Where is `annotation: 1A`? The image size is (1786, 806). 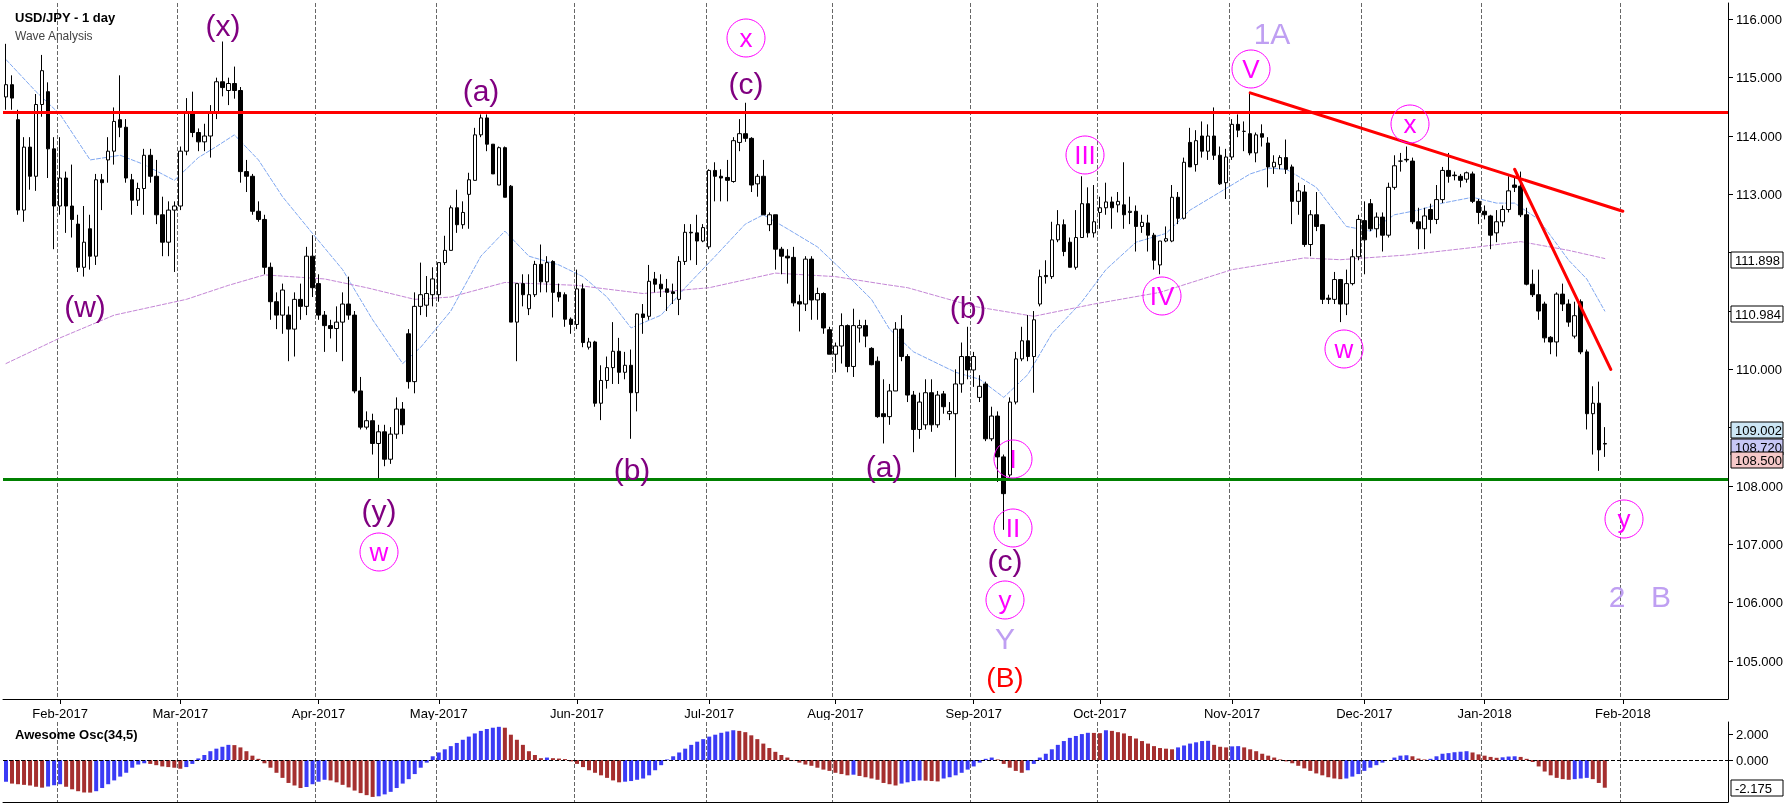
annotation: 1A is located at coordinates (1272, 33).